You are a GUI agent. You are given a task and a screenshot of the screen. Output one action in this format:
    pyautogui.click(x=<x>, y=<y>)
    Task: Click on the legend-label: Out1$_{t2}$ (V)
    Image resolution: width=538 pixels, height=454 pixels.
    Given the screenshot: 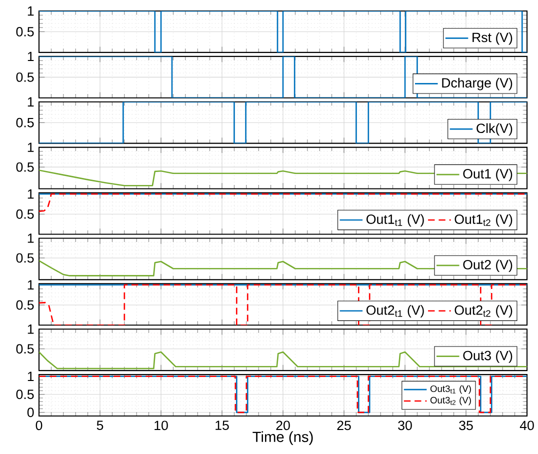 What is the action you would take?
    pyautogui.click(x=483, y=220)
    